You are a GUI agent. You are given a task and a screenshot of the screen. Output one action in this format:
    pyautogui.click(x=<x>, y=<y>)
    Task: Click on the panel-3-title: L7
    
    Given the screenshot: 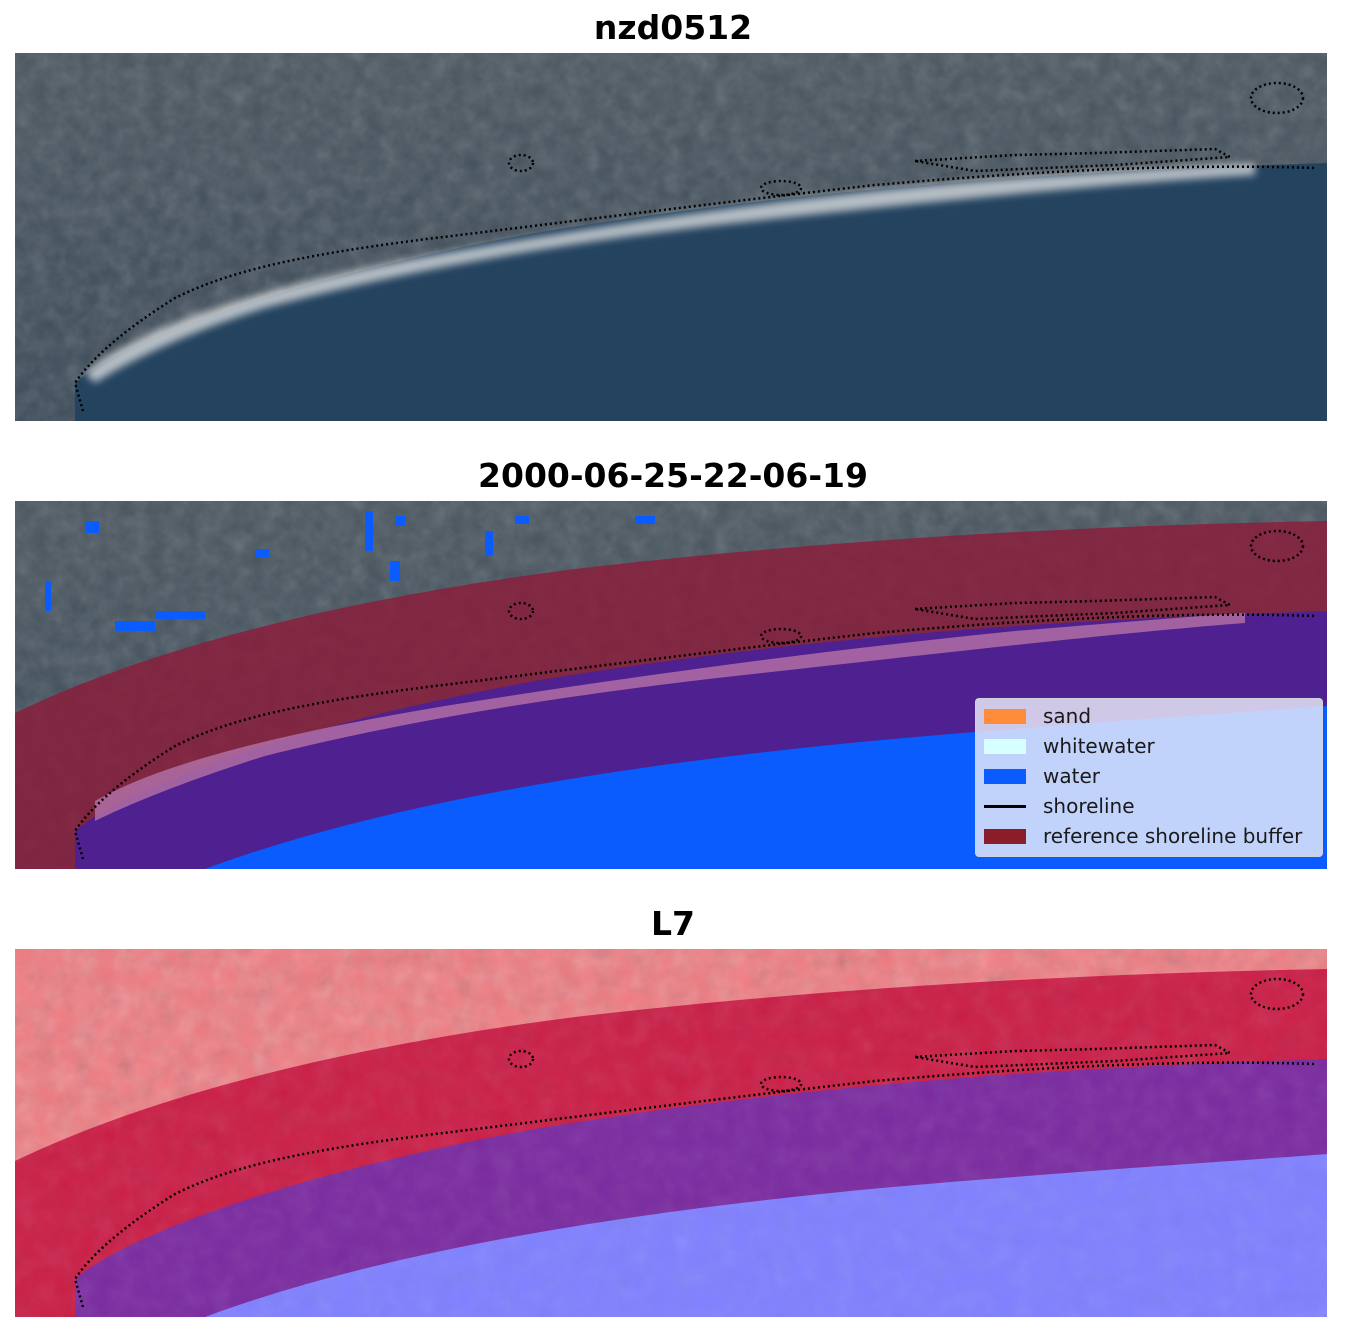 What is the action you would take?
    pyautogui.click(x=673, y=923)
    